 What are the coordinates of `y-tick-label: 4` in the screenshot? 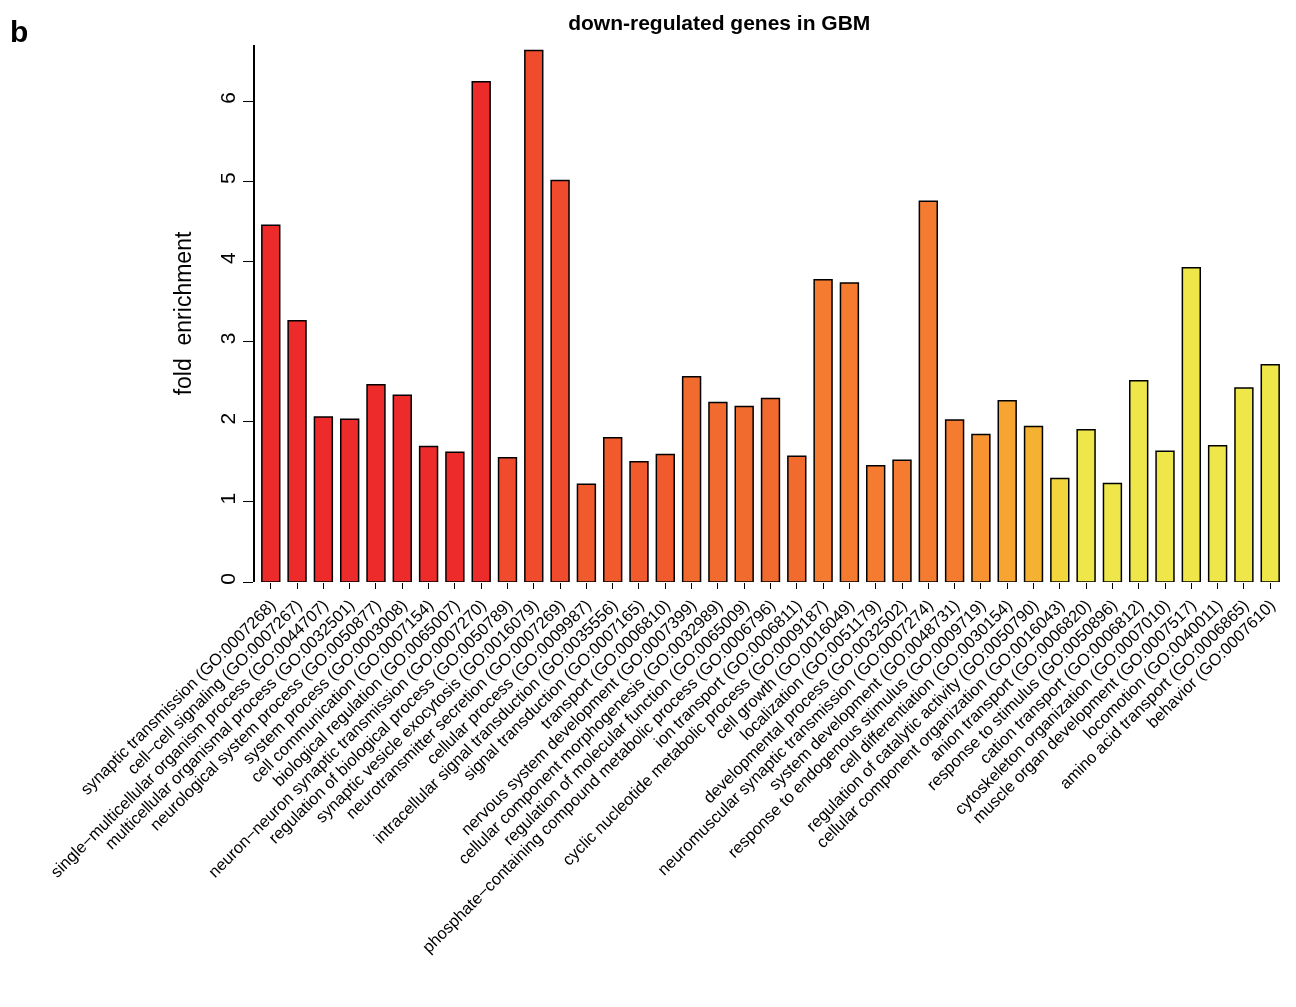 It's located at (227, 258).